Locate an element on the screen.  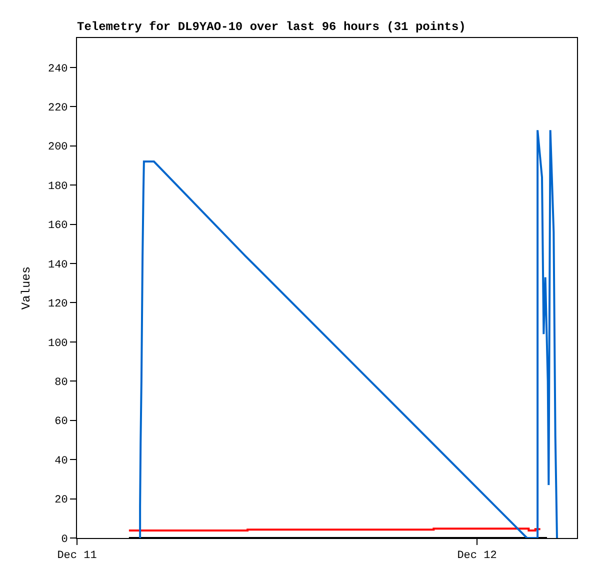
chart-title: Telemetry for DL9YAO-10 over last 96 hours (31 points) is located at coordinates (271, 27).